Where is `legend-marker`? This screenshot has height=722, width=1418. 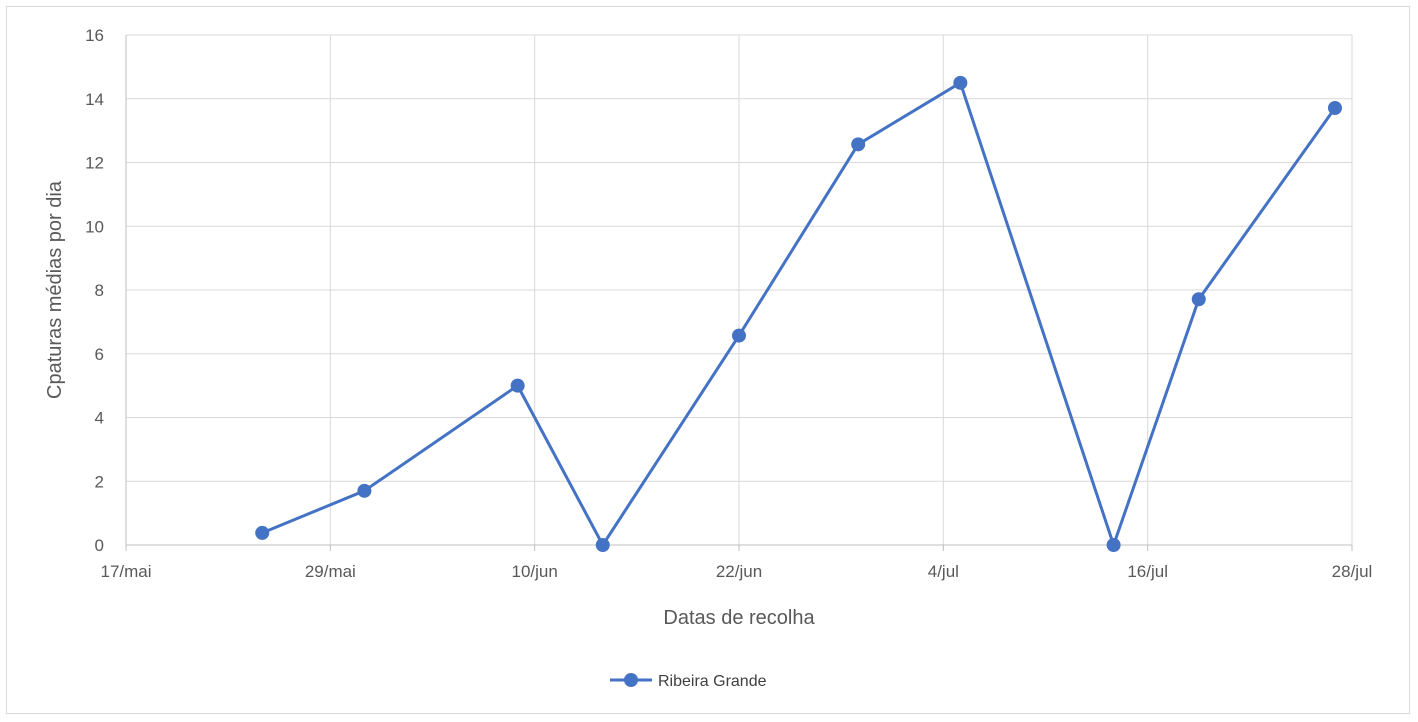
legend-marker is located at coordinates (631, 680).